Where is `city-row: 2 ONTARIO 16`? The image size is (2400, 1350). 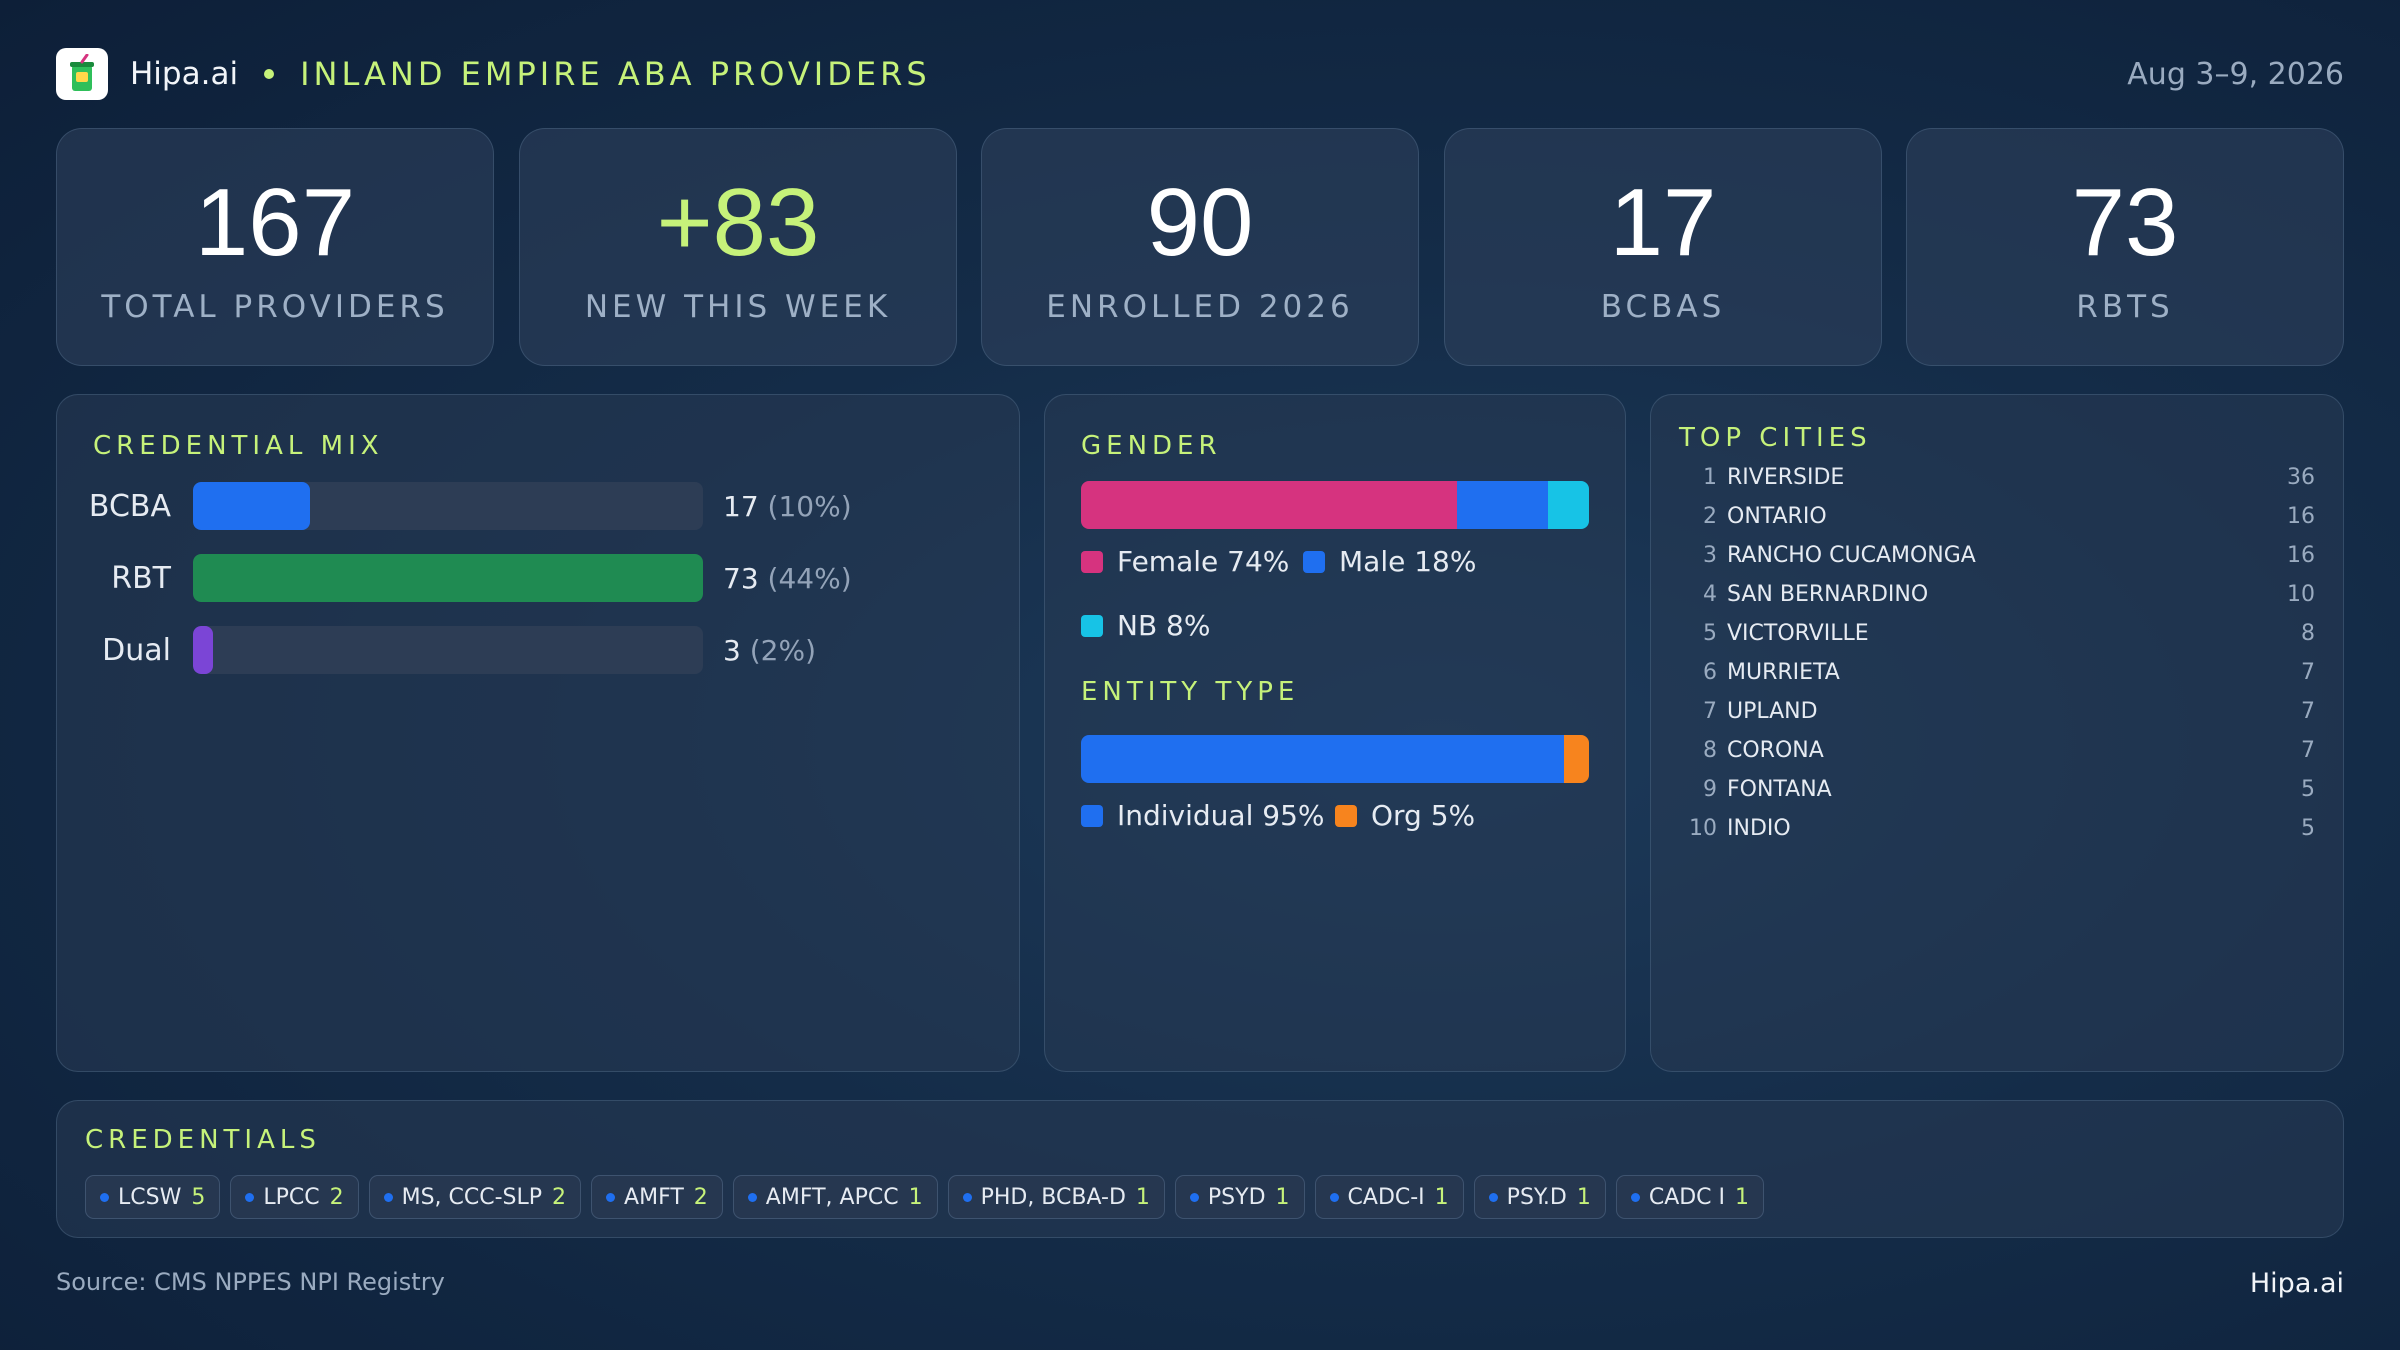
city-row: 2 ONTARIO 16 is located at coordinates (1997, 523).